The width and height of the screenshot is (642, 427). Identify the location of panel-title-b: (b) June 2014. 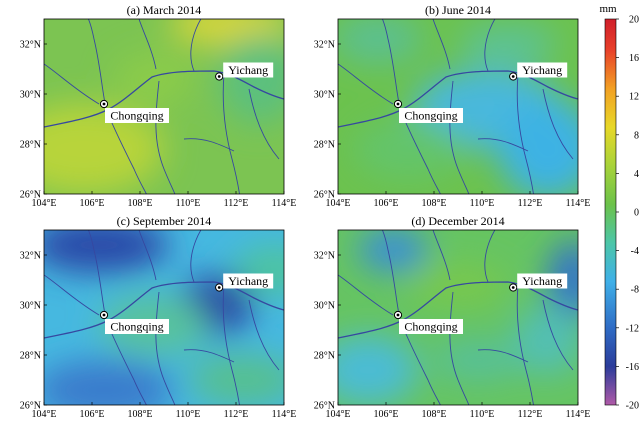
(458, 10).